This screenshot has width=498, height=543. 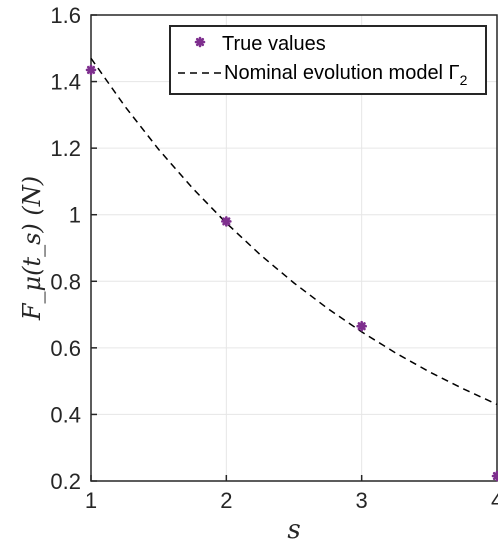 I want to click on x-tick-label: 3, so click(x=362, y=500).